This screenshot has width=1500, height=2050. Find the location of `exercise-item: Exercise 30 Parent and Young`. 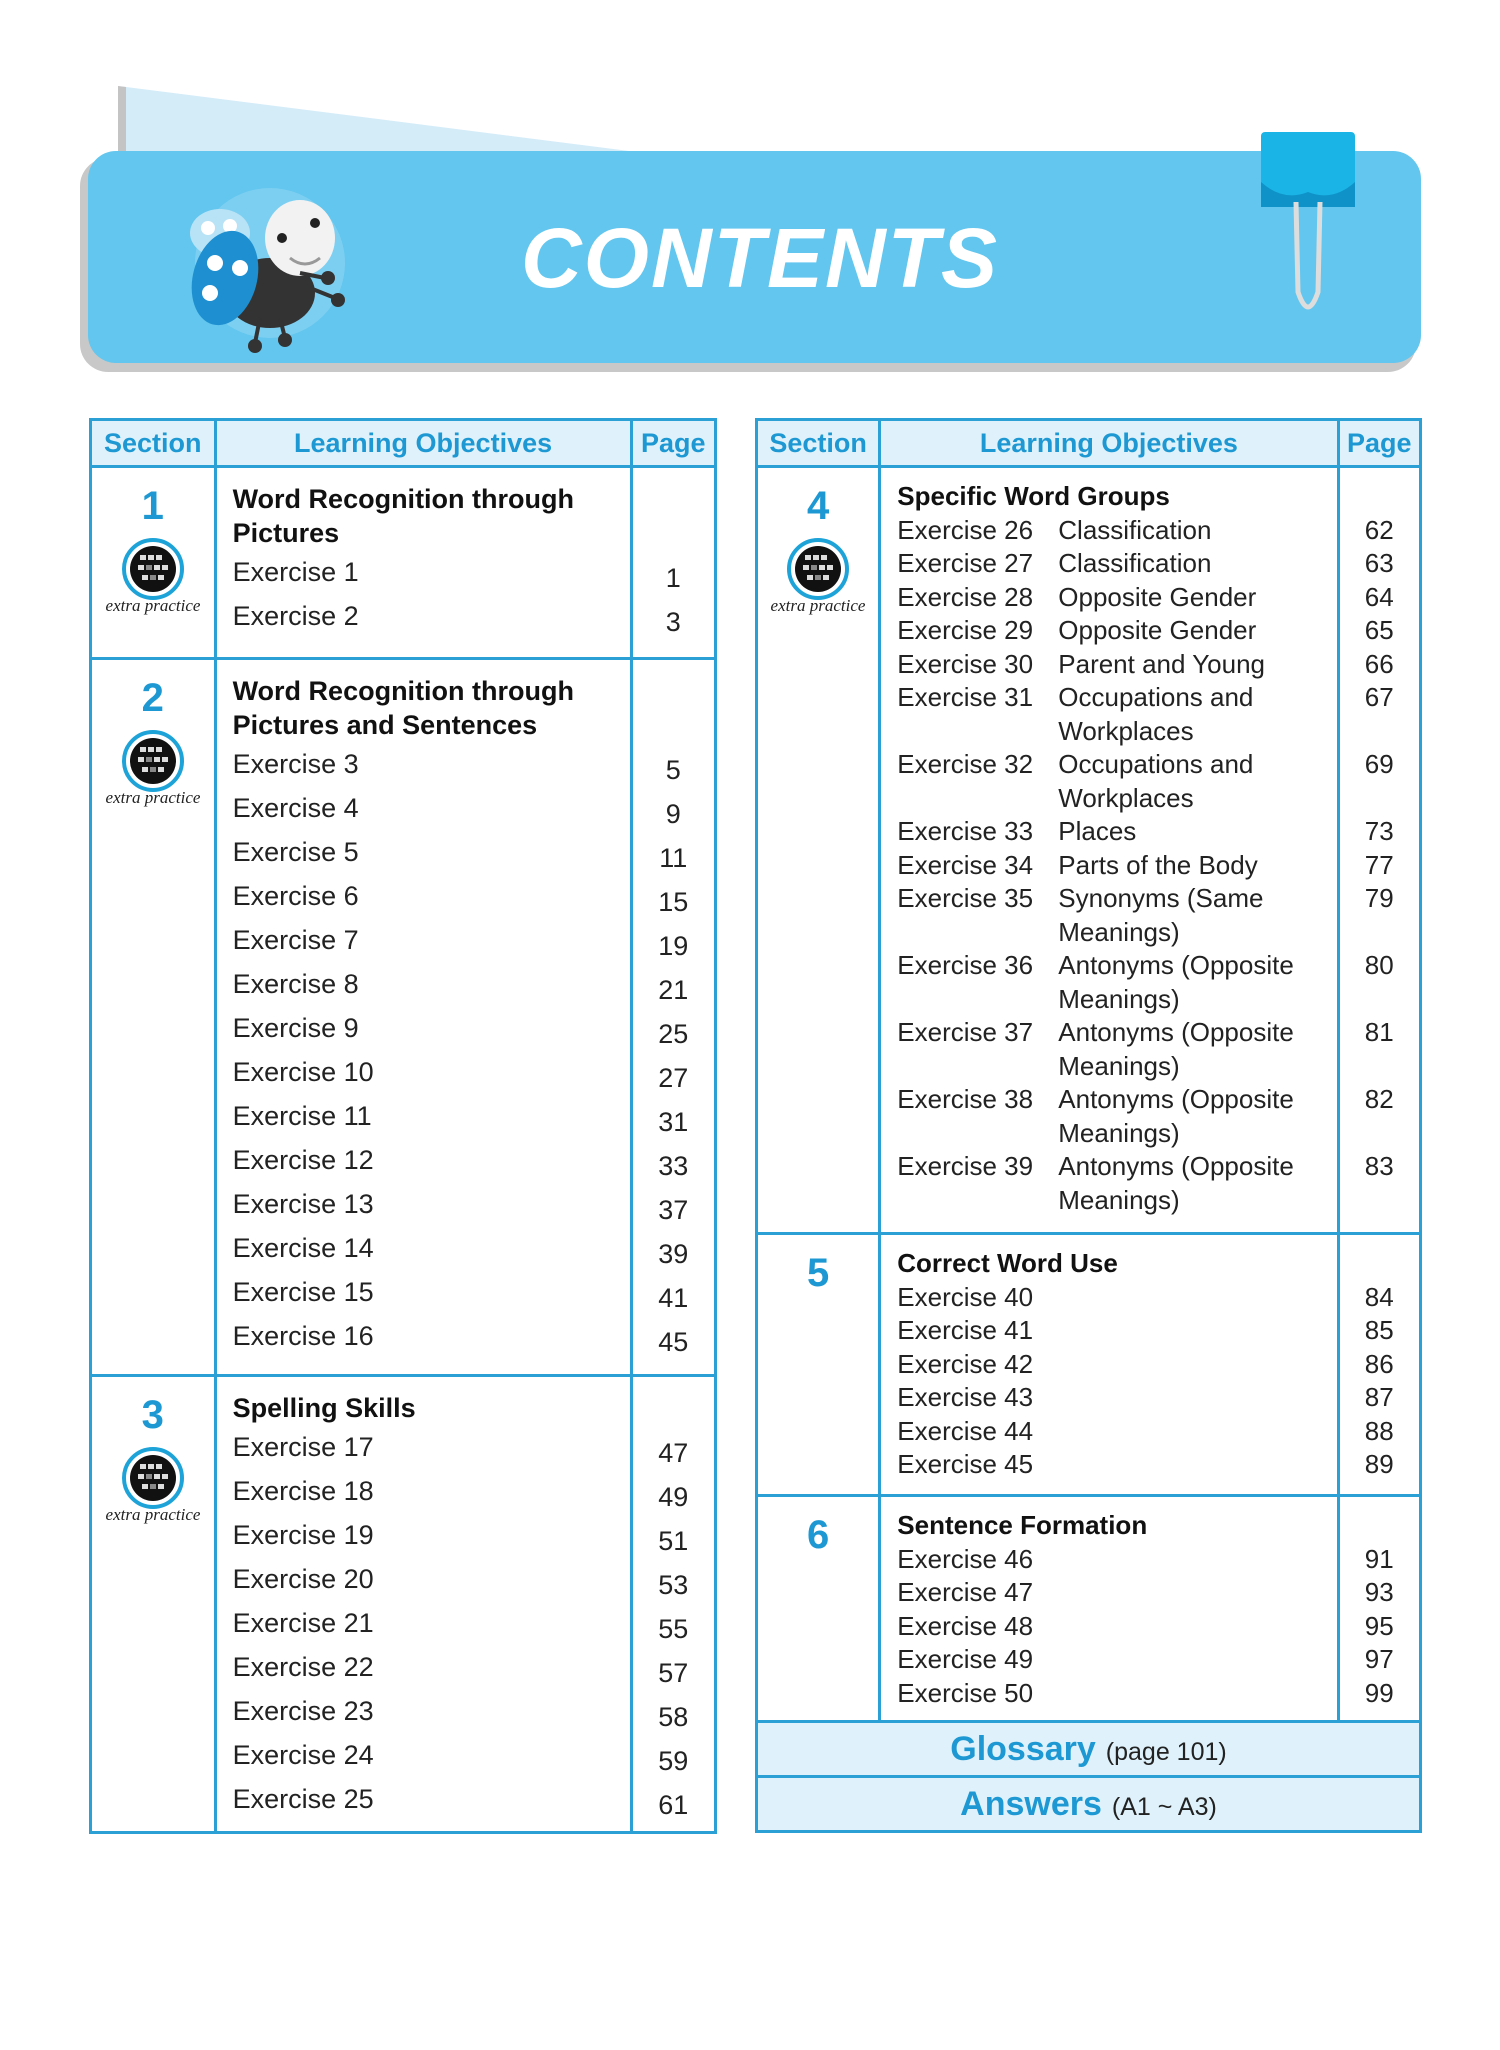

exercise-item: Exercise 30 Parent and Young is located at coordinates (1116, 665).